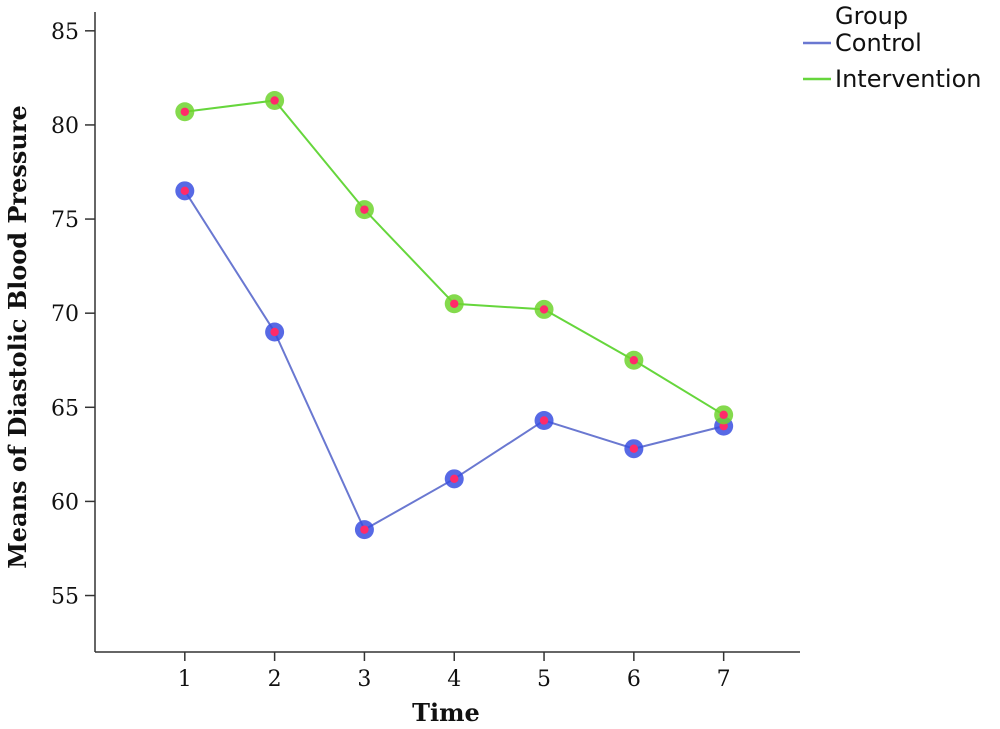 The height and width of the screenshot is (729, 1000). I want to click on y-tick-label: 70, so click(65, 314).